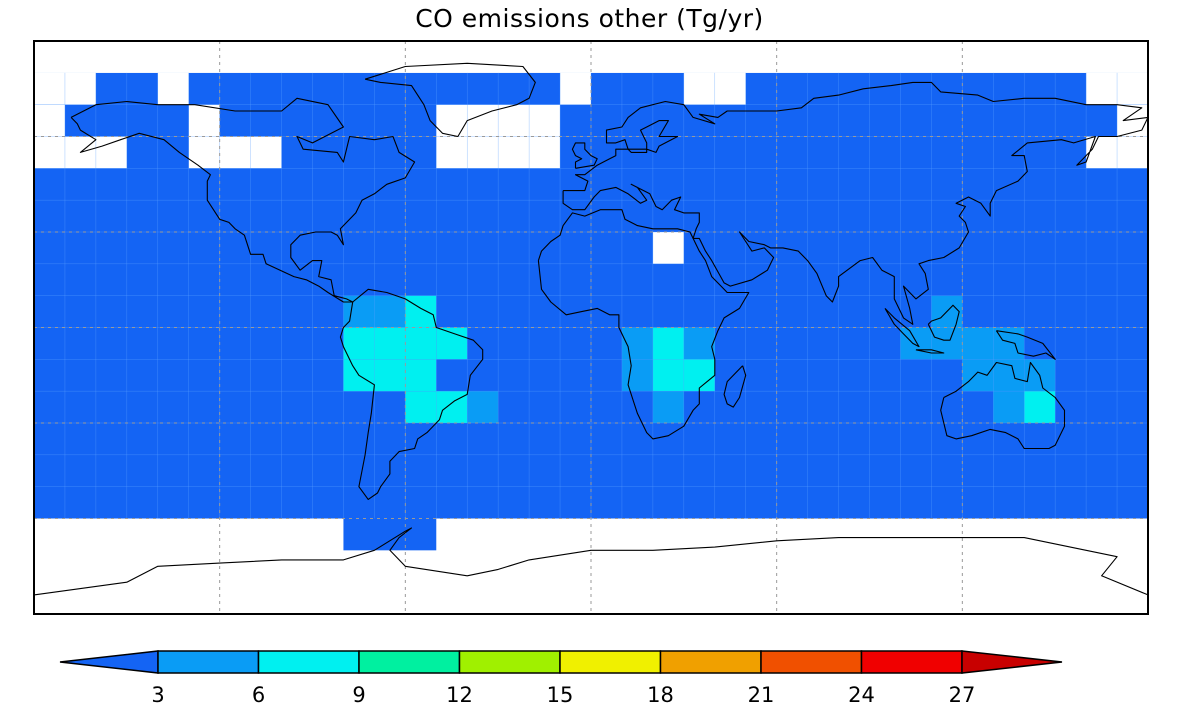  Describe the element at coordinates (962, 695) in the screenshot. I see `colorbar-tick-label: 27` at that location.